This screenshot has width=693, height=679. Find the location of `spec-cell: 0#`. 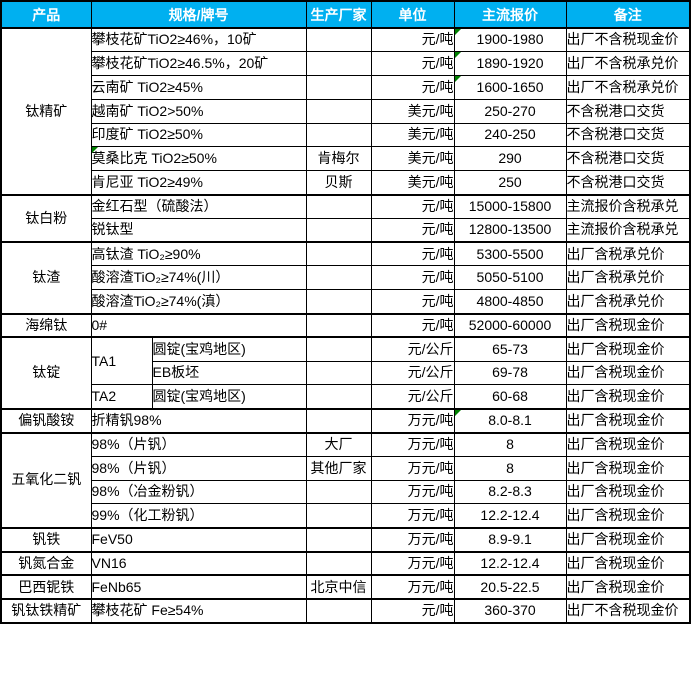

spec-cell: 0# is located at coordinates (198, 325).